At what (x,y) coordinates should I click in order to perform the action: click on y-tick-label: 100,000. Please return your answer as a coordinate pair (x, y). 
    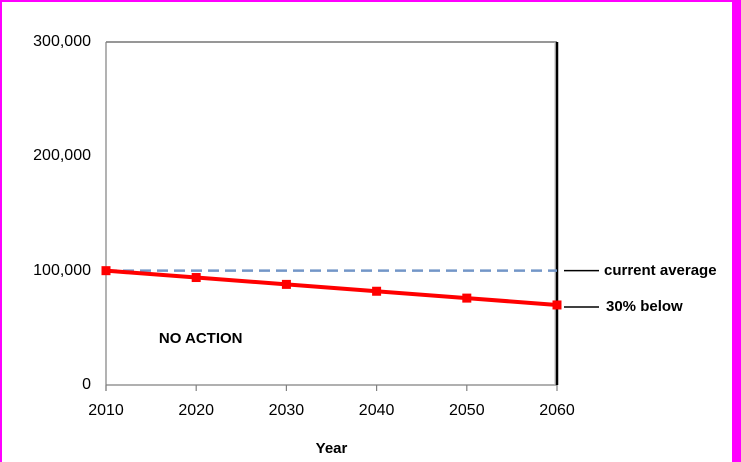
    Looking at the image, I should click on (62, 270).